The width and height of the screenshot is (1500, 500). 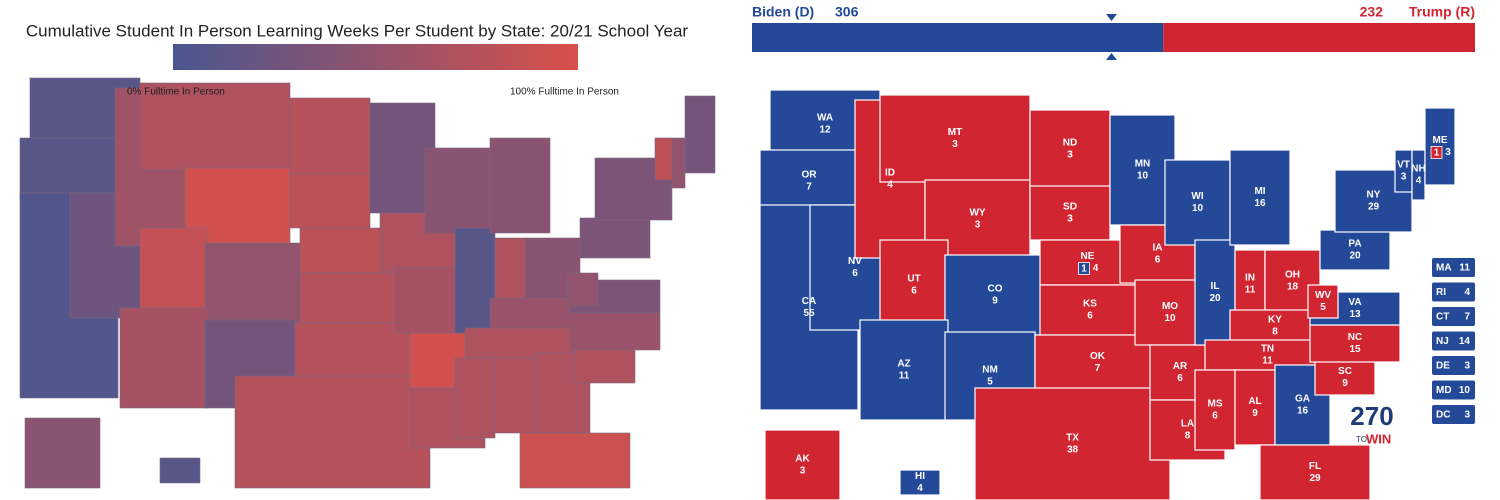 I want to click on state-abbr: OR, so click(x=810, y=175).